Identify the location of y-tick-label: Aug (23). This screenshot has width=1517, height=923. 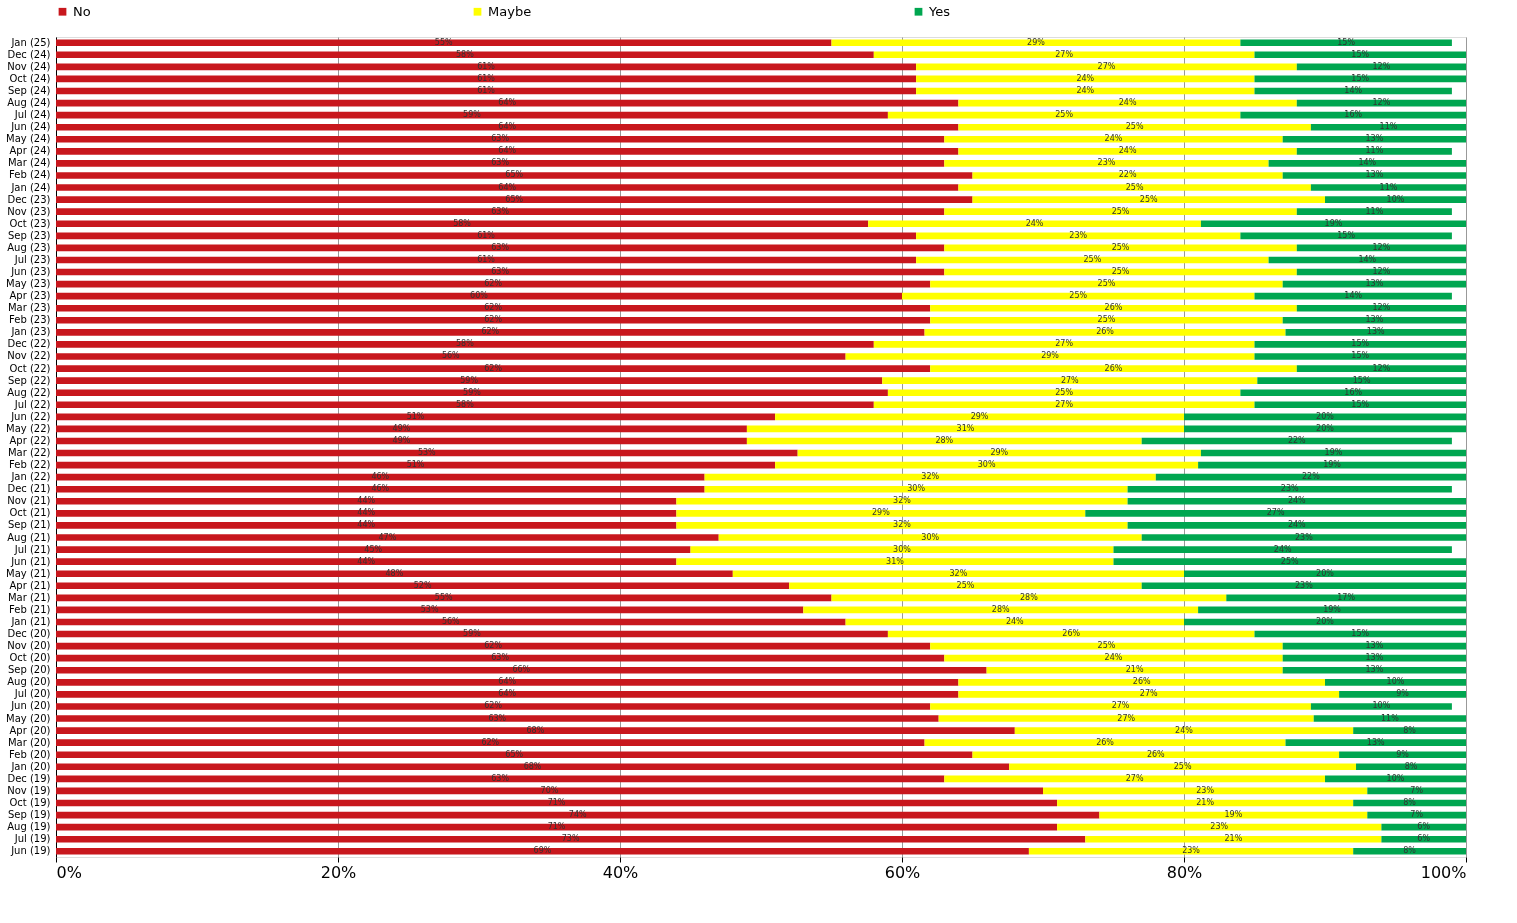
(29, 247).